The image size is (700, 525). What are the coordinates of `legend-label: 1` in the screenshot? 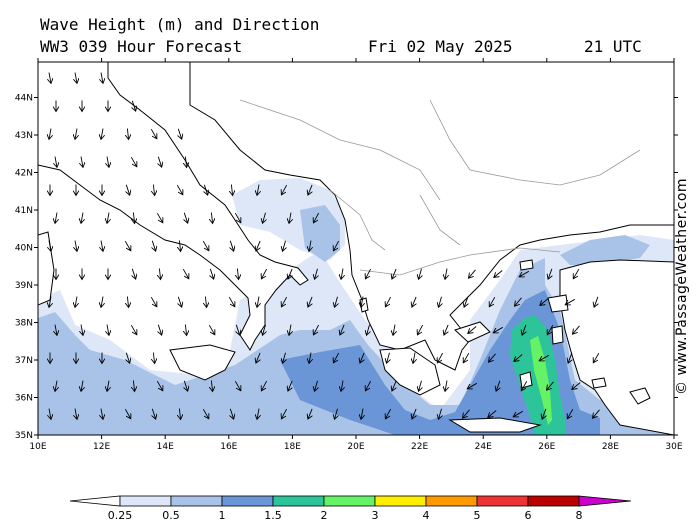 It's located at (222, 515).